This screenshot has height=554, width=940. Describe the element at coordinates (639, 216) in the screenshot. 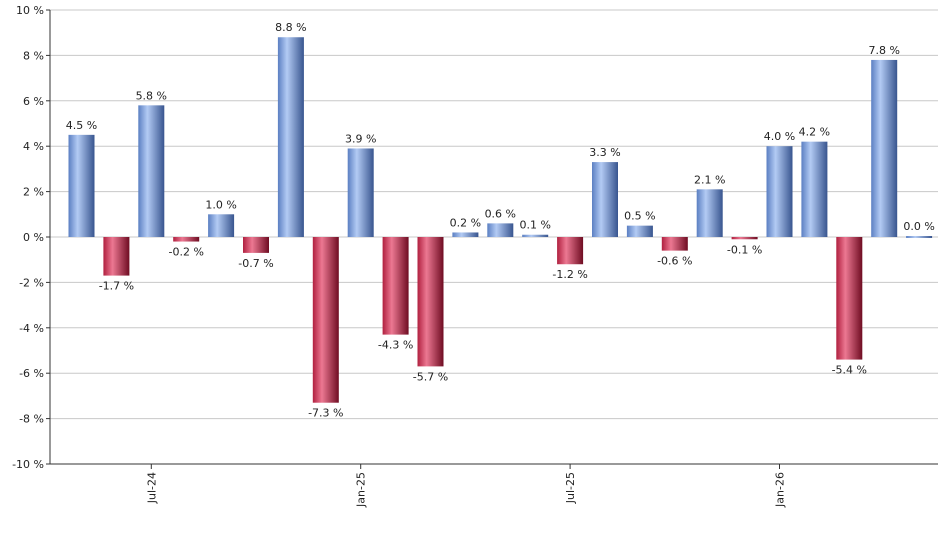

I see `bar-value-label: 0.5 %` at that location.